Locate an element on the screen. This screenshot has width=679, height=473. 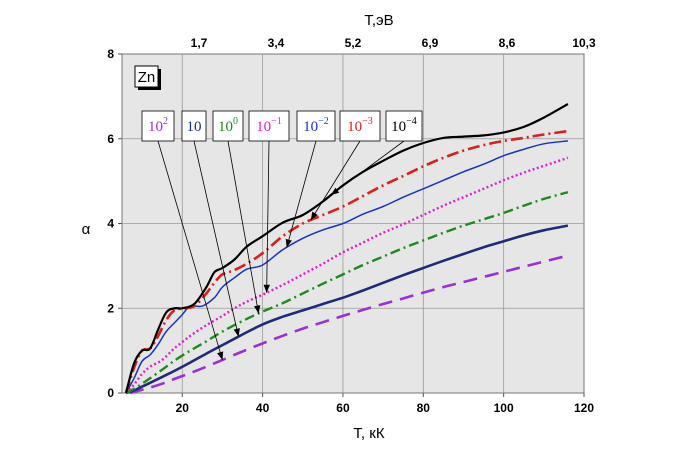
legend-label-6: 10−4 is located at coordinates (404, 125).